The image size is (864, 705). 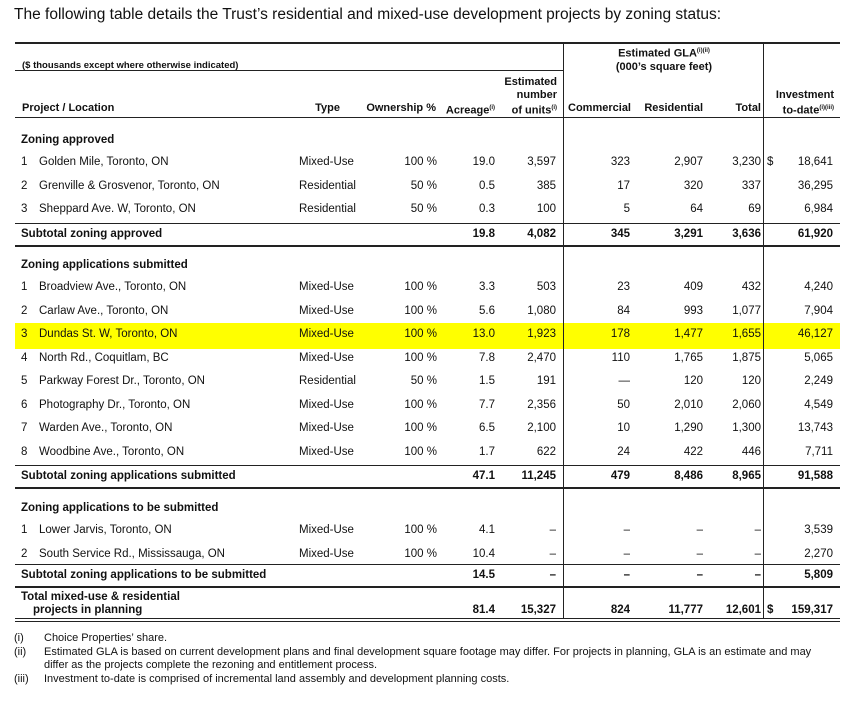 I want to click on commercial: 10, so click(x=623, y=428).